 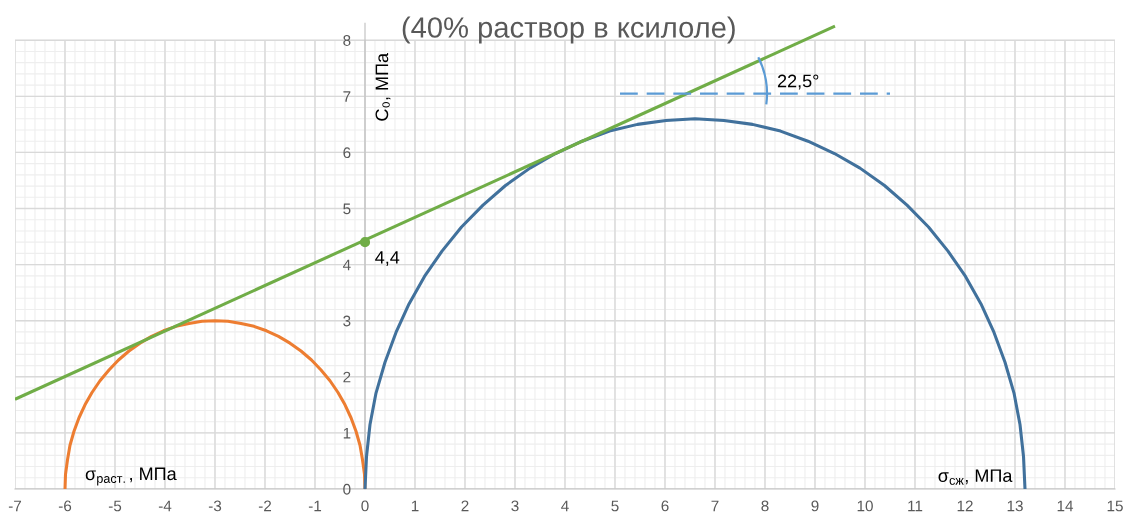 What do you see at coordinates (347, 489) in the screenshot?
I see `y-tick-label: 0` at bounding box center [347, 489].